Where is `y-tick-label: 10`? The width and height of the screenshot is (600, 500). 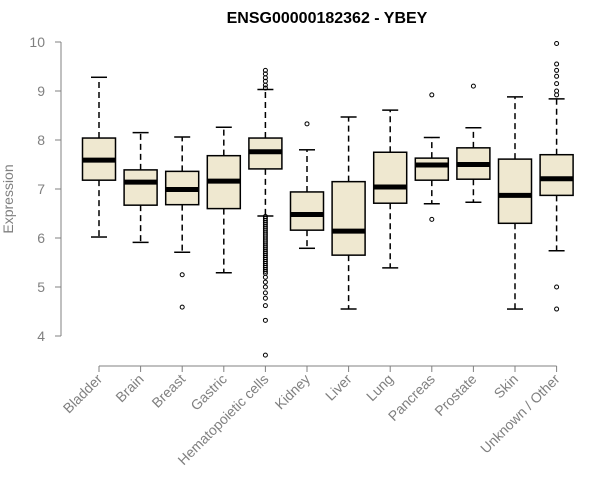 y-tick-label: 10 is located at coordinates (37, 42).